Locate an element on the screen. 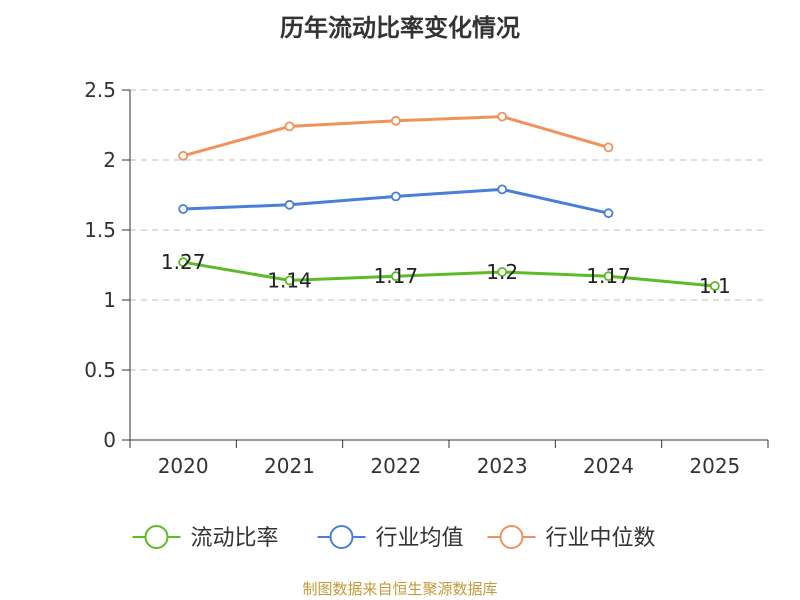 The height and width of the screenshot is (600, 800). data-source-note: 制图数据来自恒生聚源数据库 is located at coordinates (400, 589).